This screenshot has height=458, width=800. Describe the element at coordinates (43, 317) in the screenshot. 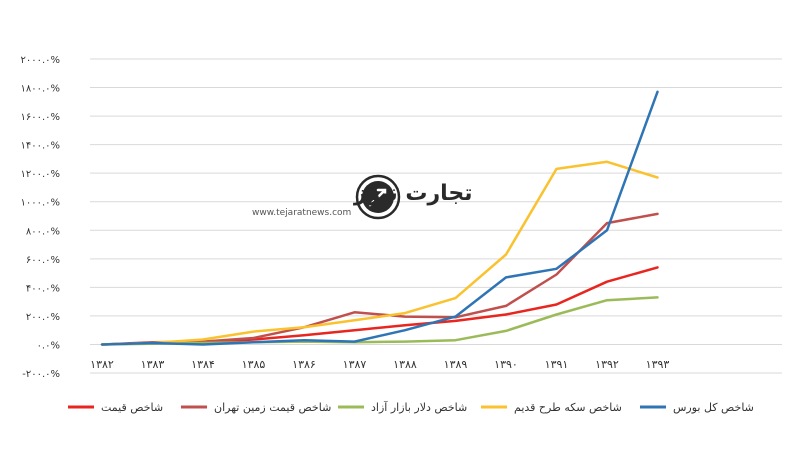

I see `y-tick-label: ۲۰۰.۰%` at that location.